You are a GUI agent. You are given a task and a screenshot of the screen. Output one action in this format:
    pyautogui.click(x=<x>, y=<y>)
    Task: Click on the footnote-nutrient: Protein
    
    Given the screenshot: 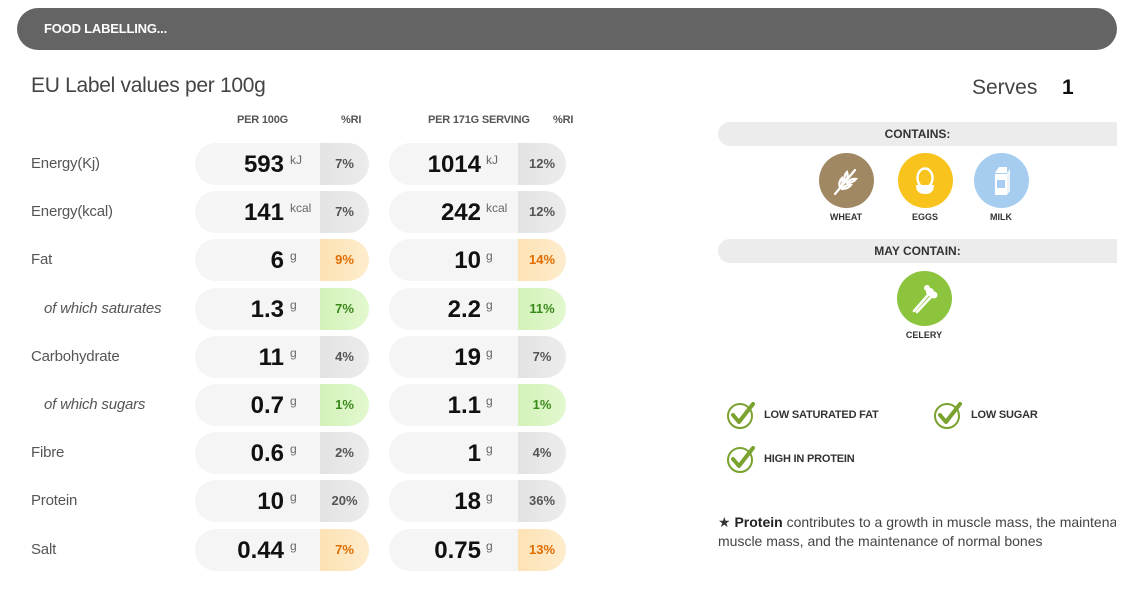 What is the action you would take?
    pyautogui.click(x=758, y=522)
    